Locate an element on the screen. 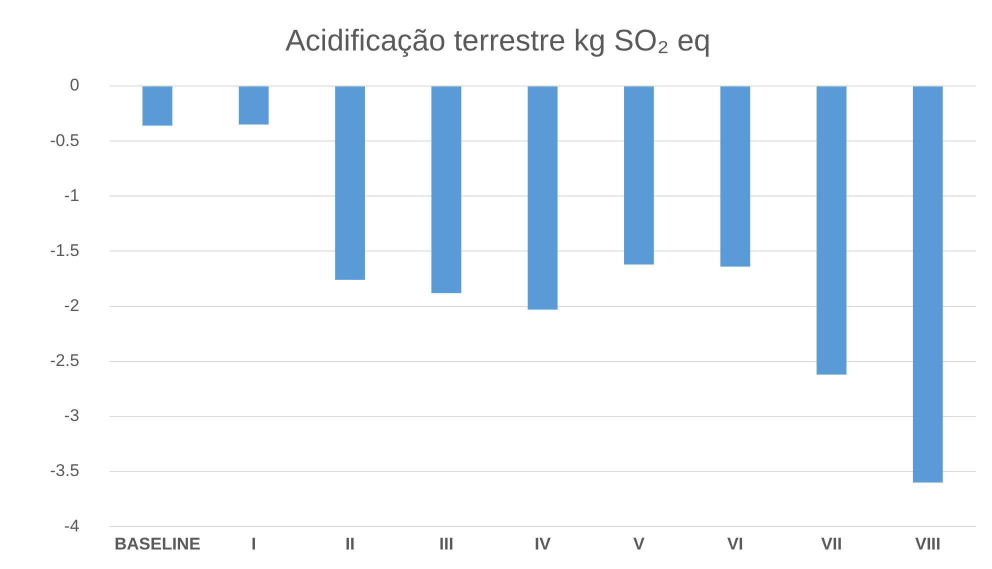 This screenshot has width=992, height=569. y-tick-label: -4 is located at coordinates (72, 526).